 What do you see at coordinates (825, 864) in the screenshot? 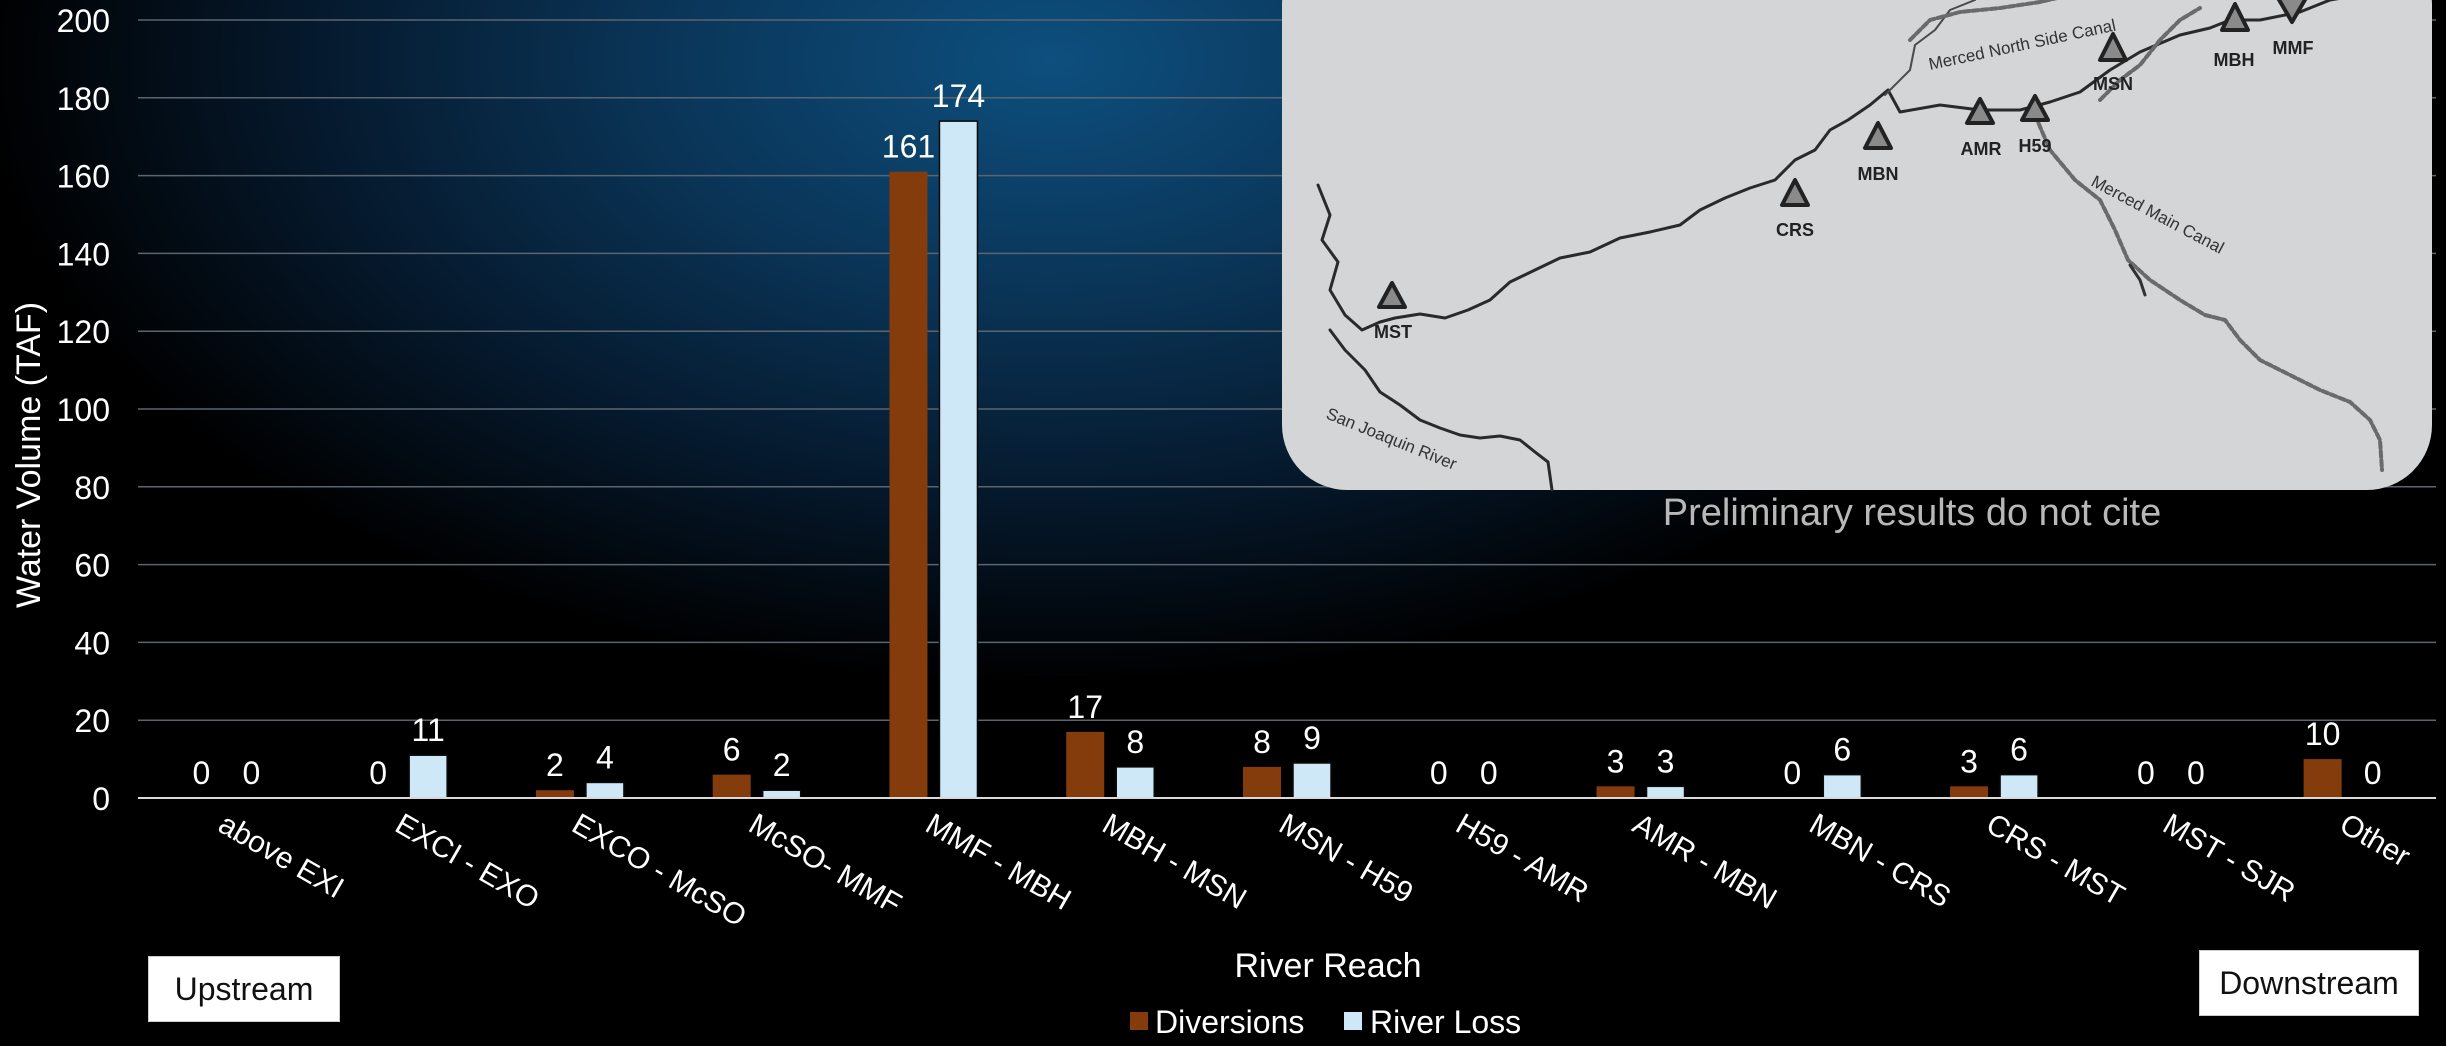
I see `x-tick-label: McSO- MMF` at bounding box center [825, 864].